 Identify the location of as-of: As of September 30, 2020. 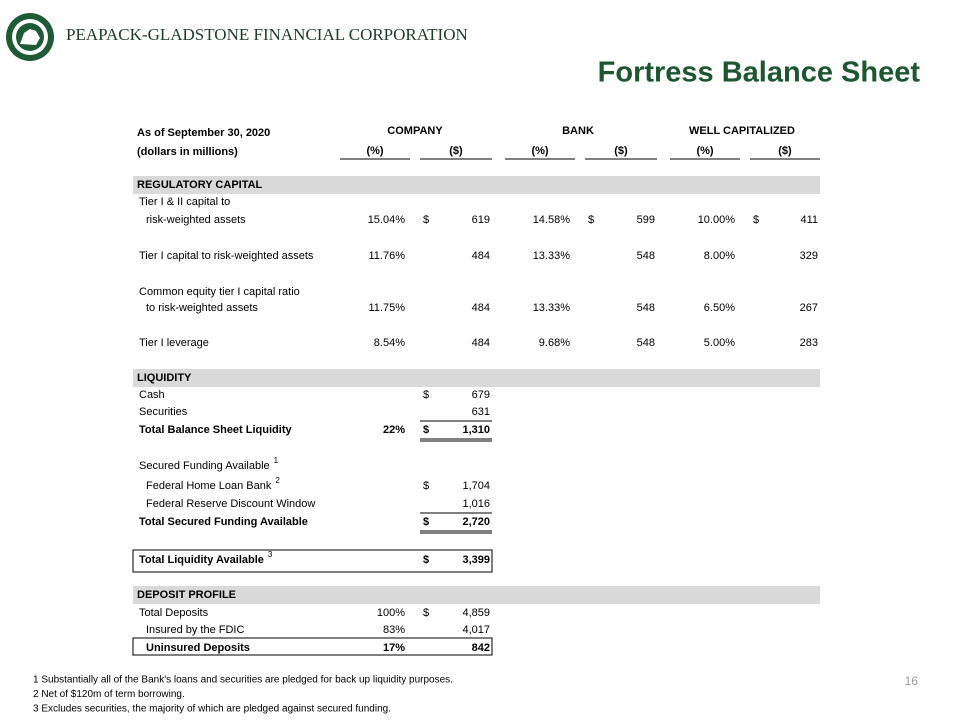
(203, 133).